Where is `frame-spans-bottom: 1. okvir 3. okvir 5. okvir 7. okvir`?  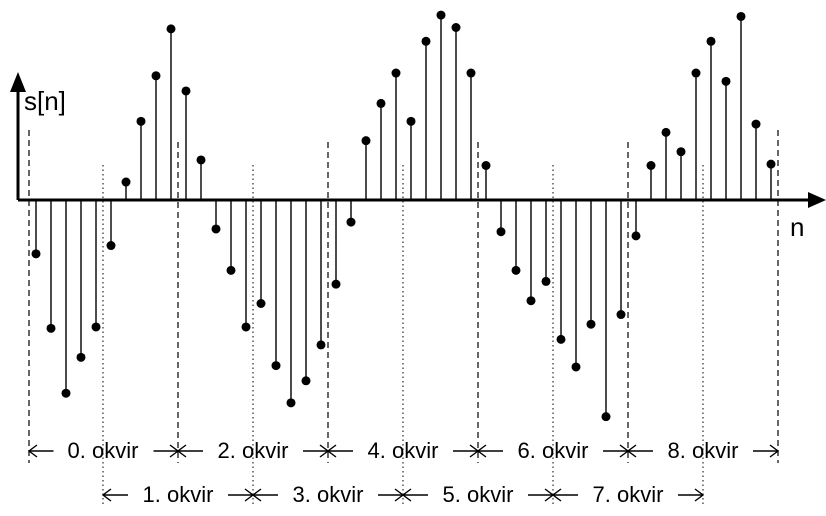 frame-spans-bottom: 1. okvir 3. okvir 5. okvir 7. okvir is located at coordinates (403, 494).